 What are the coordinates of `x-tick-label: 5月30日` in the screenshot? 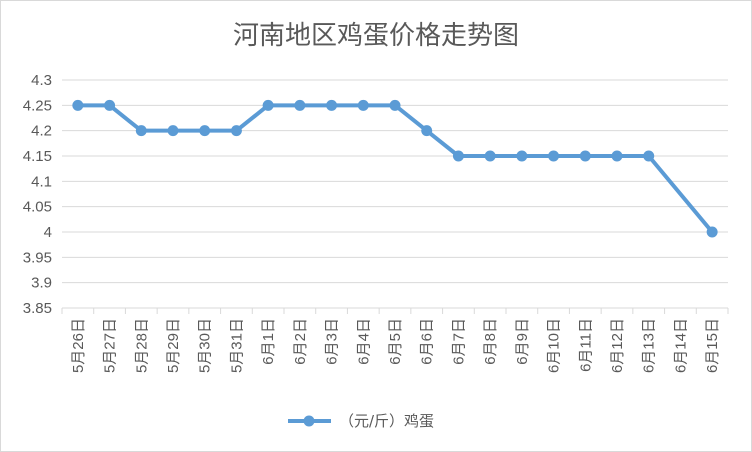 It's located at (205, 345).